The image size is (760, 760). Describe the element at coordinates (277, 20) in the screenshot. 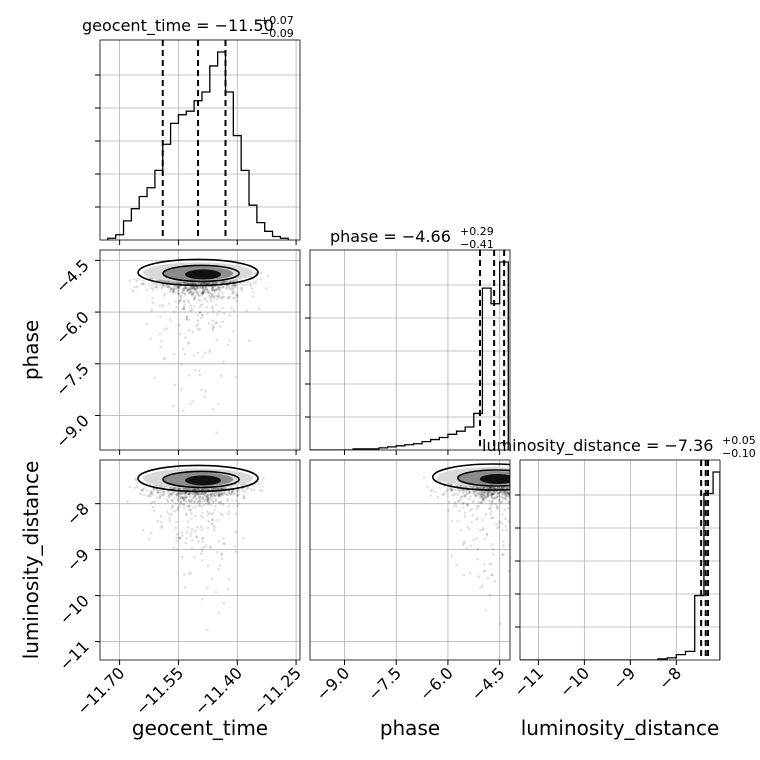

I see `title-geocent-time-sup: +0.07` at that location.